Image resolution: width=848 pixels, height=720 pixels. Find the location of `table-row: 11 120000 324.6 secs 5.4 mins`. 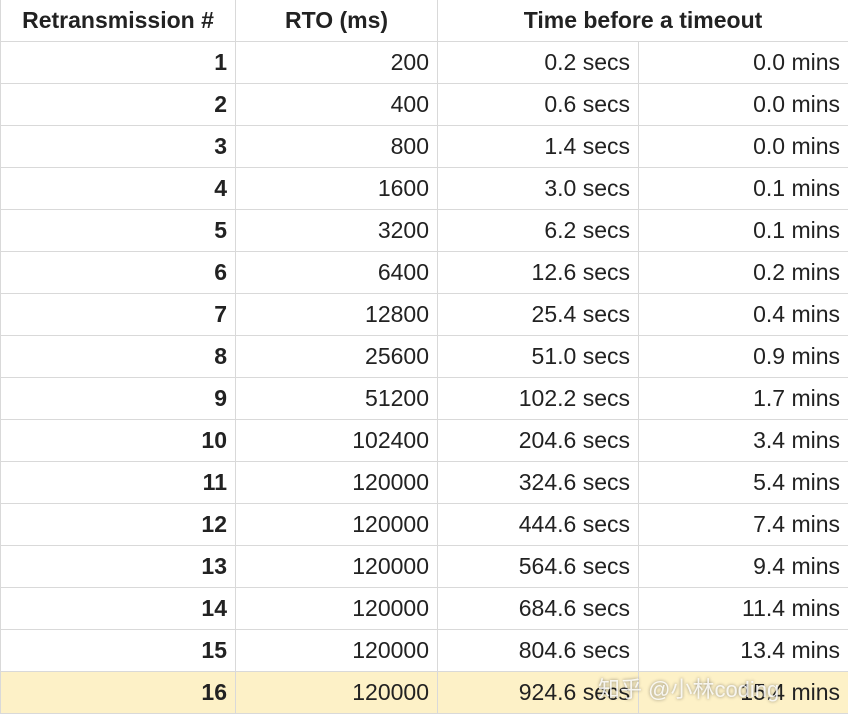

table-row: 11 120000 324.6 secs 5.4 mins is located at coordinates (424, 482).